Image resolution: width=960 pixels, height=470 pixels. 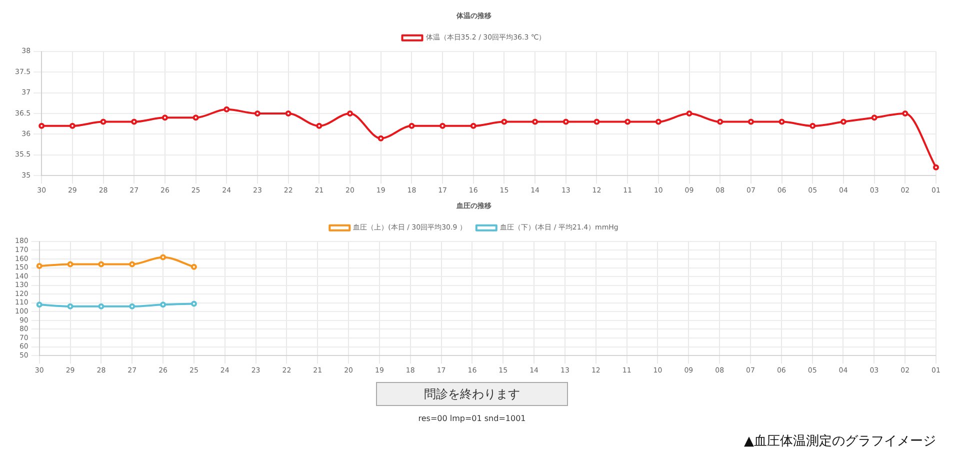 I want to click on text: ▲血圧体温測定のグラフイメージ, so click(x=840, y=441).